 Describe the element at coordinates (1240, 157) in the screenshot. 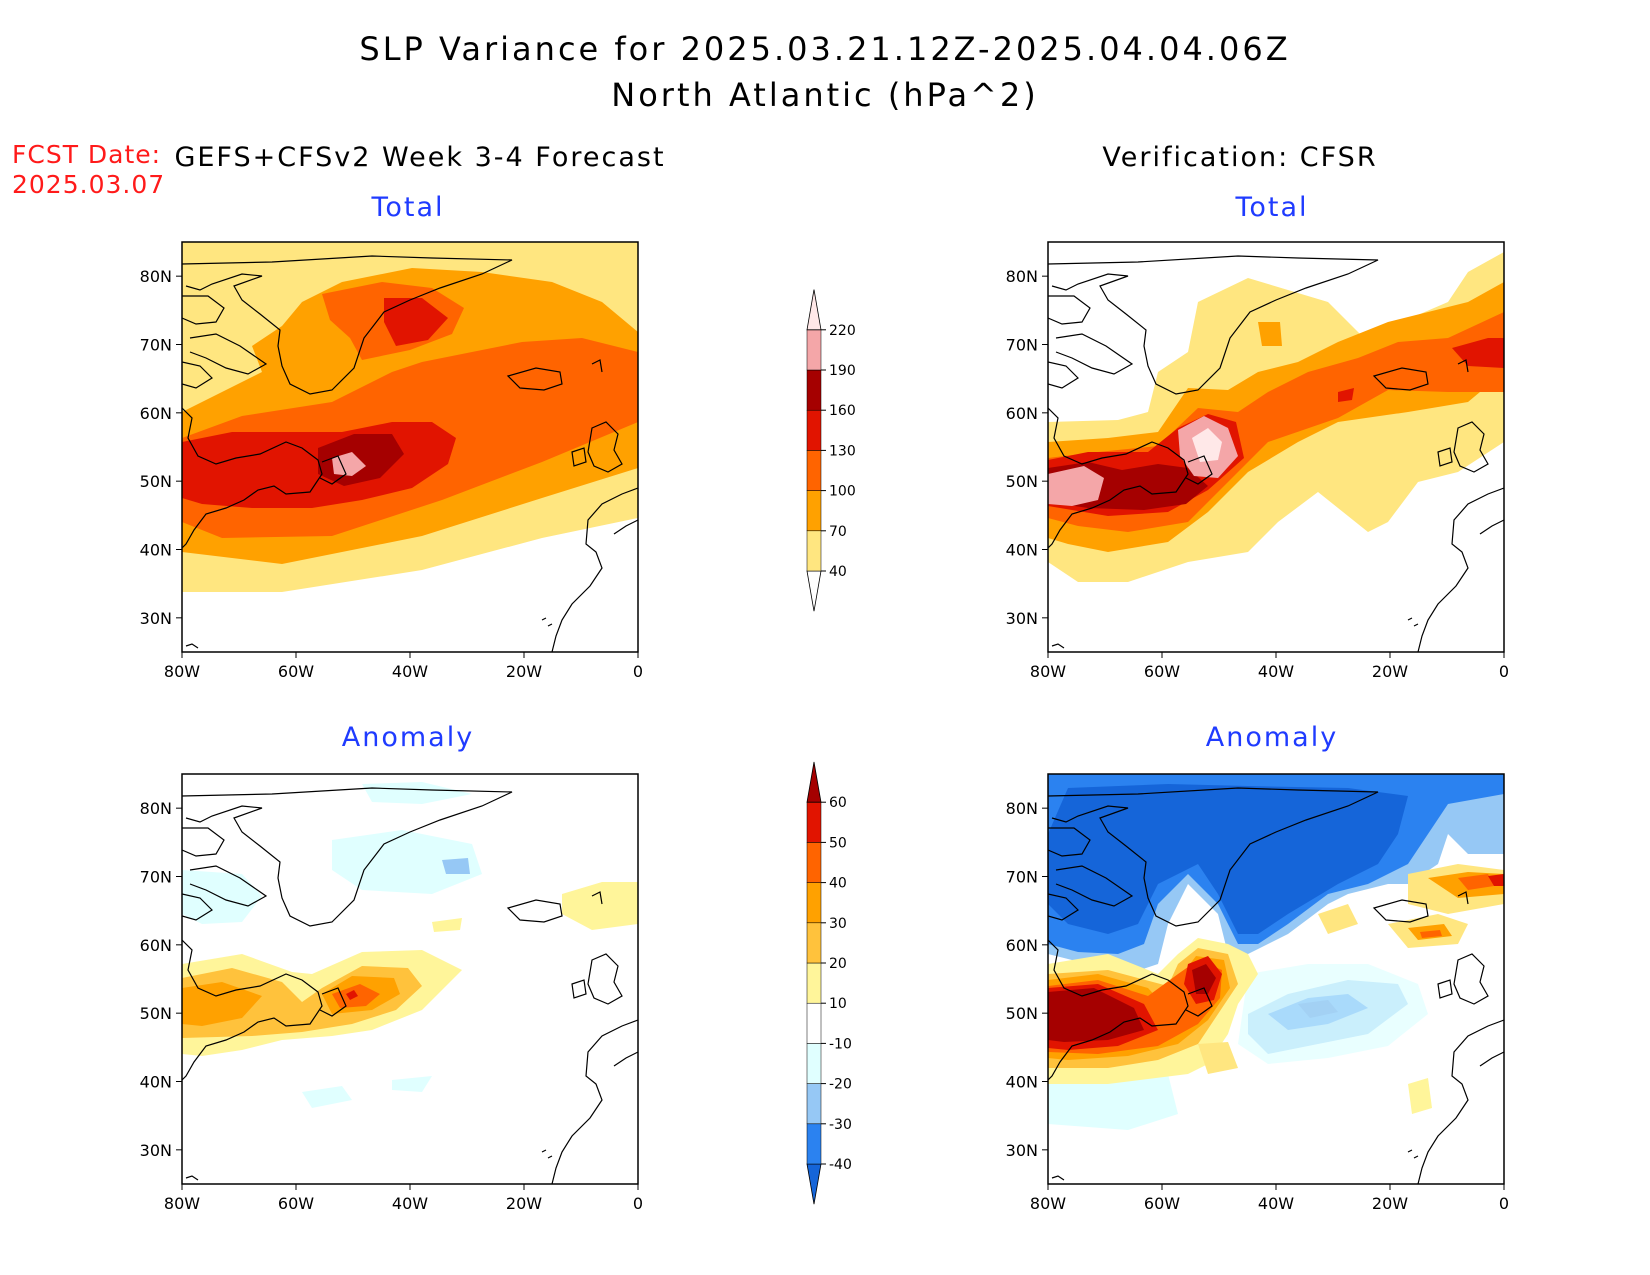

I see `right-column-title: Verification: CFSR` at that location.